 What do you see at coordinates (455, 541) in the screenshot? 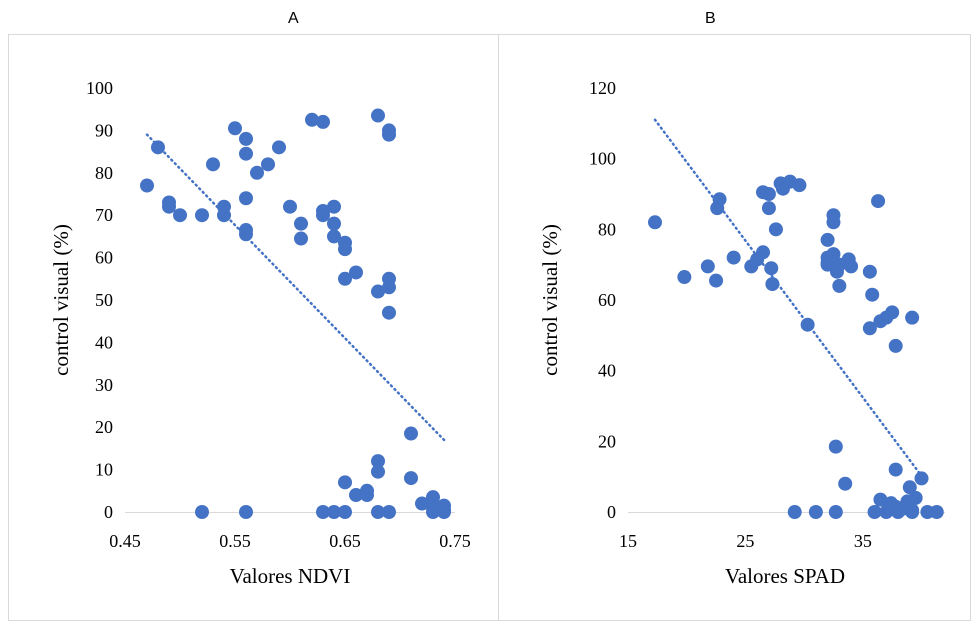
I see `x-tick-label: 0.75` at bounding box center [455, 541].